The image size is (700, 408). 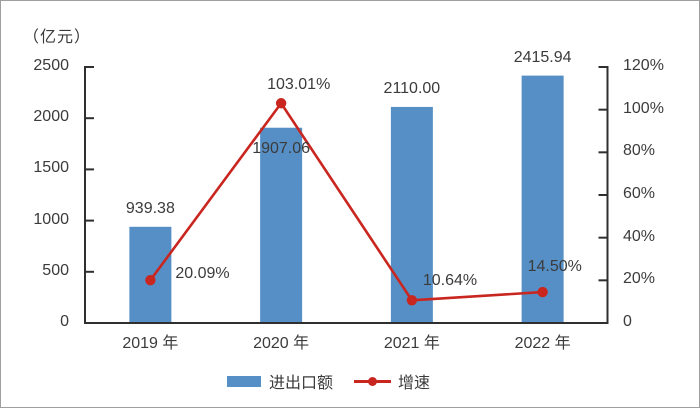 I want to click on left-axis-tick-label: 500, so click(x=55, y=270).